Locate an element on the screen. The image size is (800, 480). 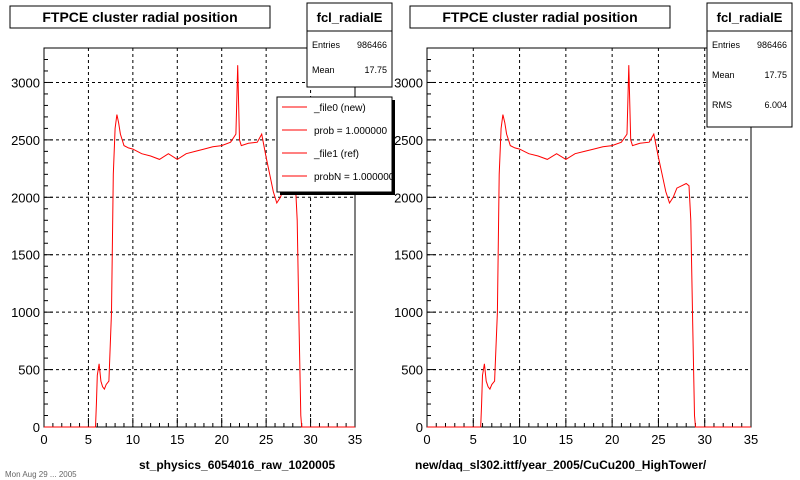
legend-entry: _file0 (new) is located at coordinates (339, 108).